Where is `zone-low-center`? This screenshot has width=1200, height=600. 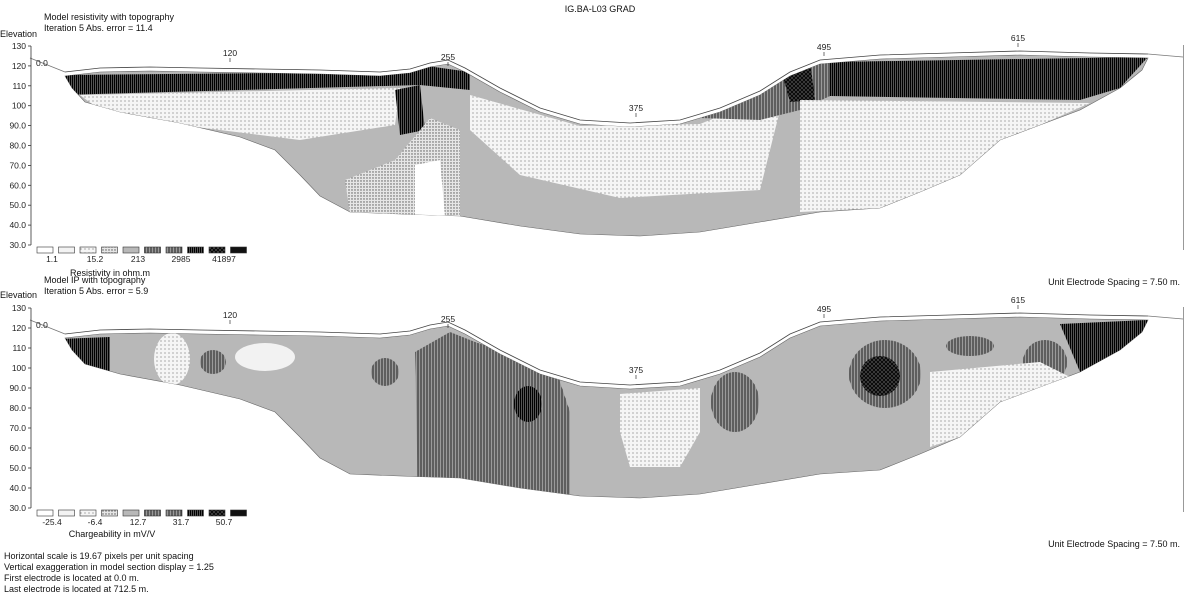
zone-low-center is located at coordinates (625, 146).